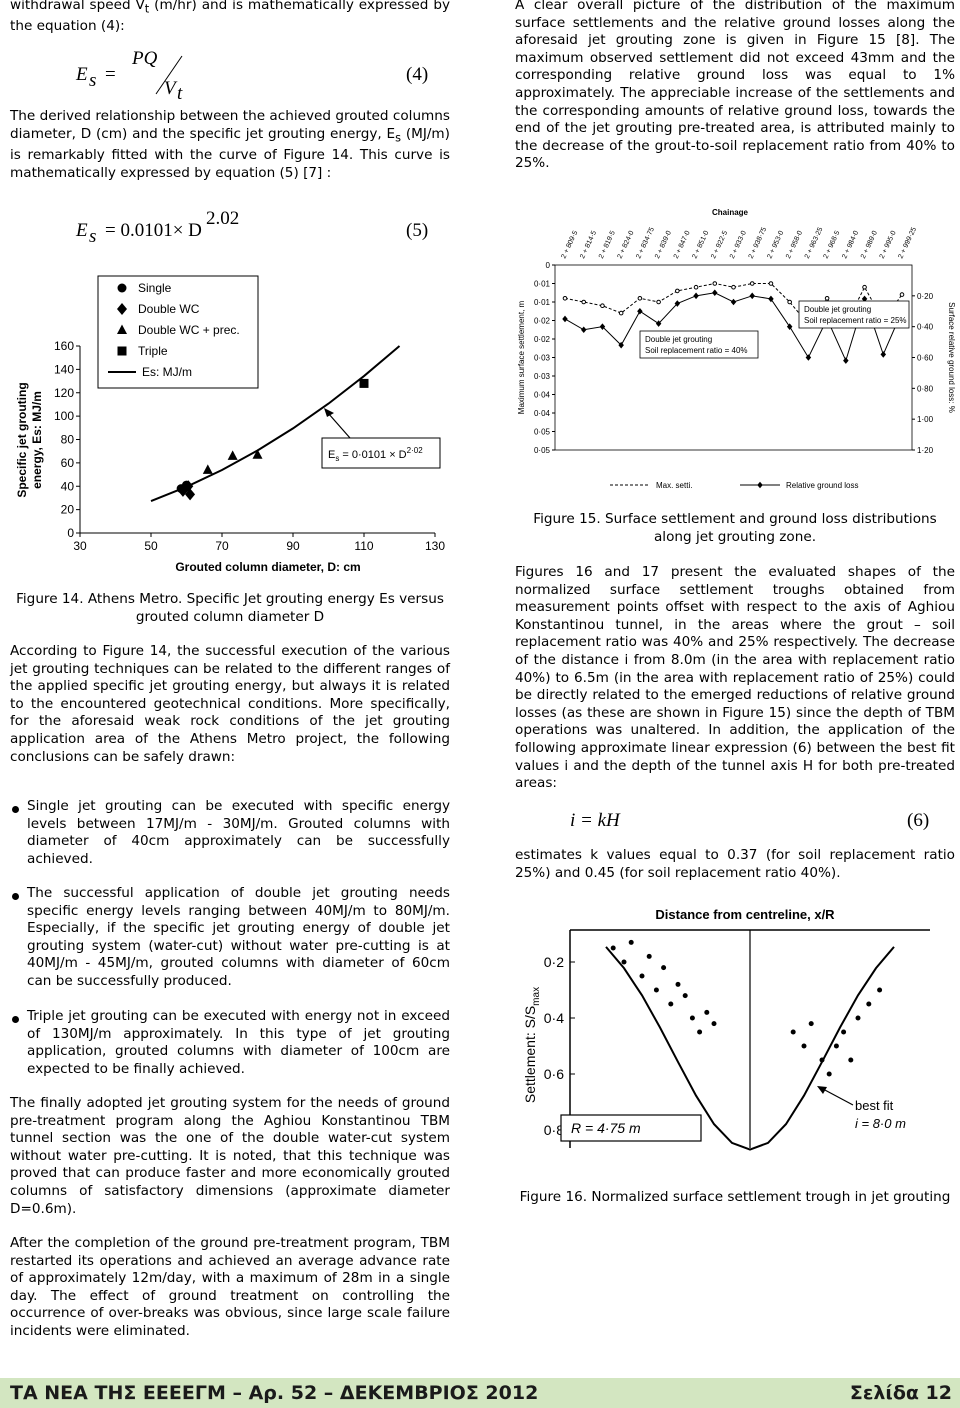 The height and width of the screenshot is (1408, 960). What do you see at coordinates (745, 914) in the screenshot?
I see `chart-title: Distance from centreline, x/R` at bounding box center [745, 914].